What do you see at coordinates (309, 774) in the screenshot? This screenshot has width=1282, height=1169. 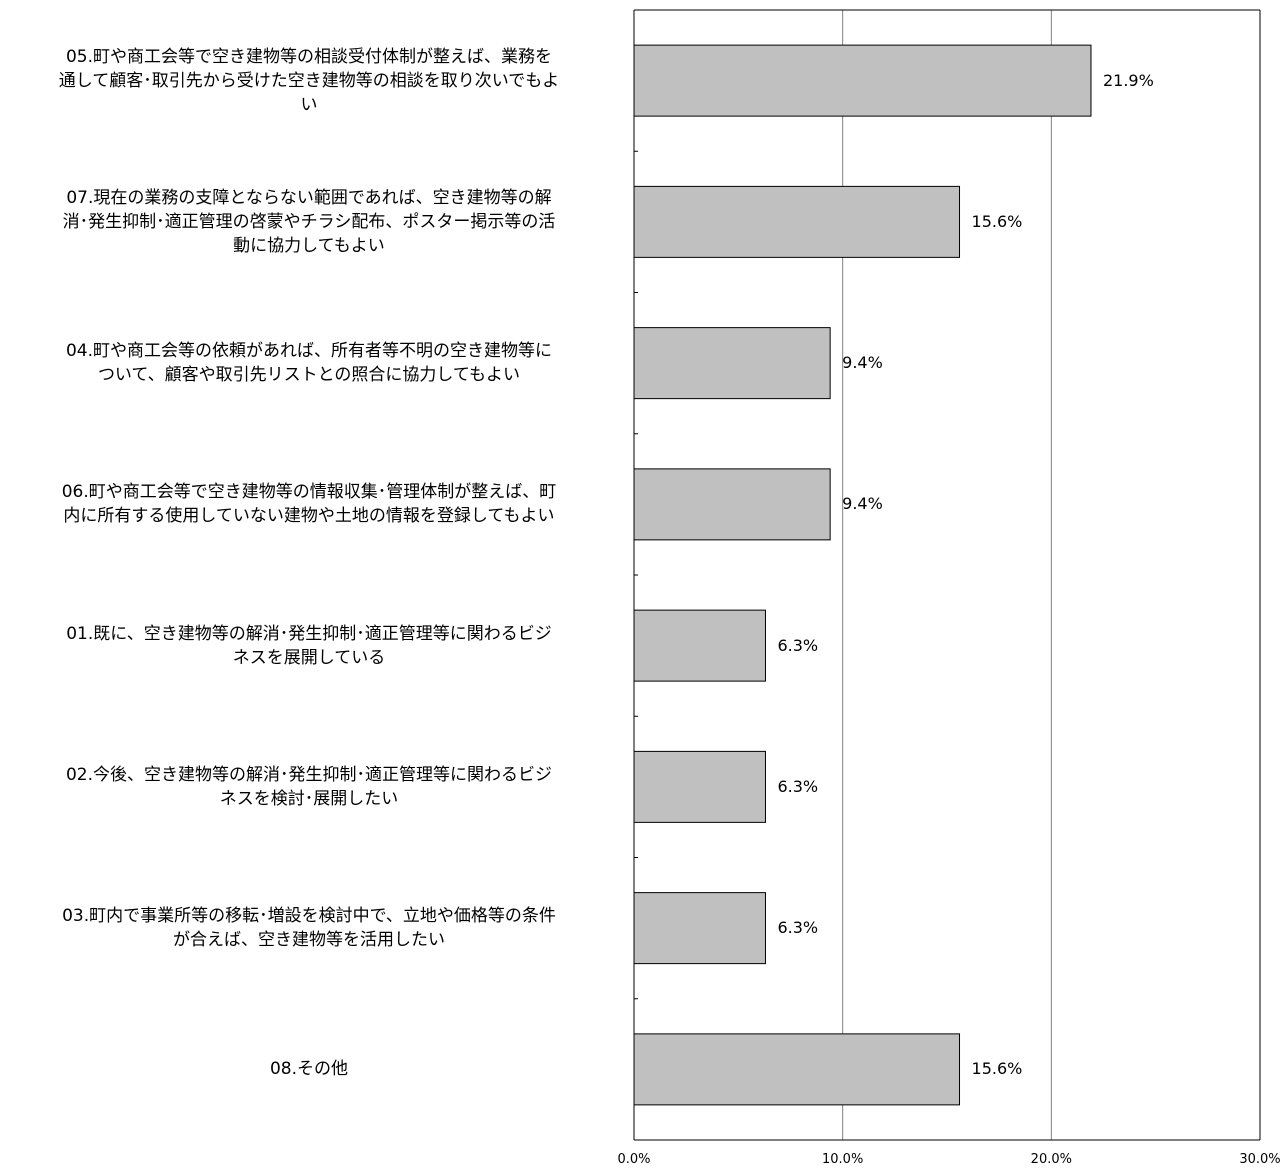 I see `category-label-line: 02.今後、空き建物等の解消･発生抑制･適正管理等に関わるビジ` at bounding box center [309, 774].